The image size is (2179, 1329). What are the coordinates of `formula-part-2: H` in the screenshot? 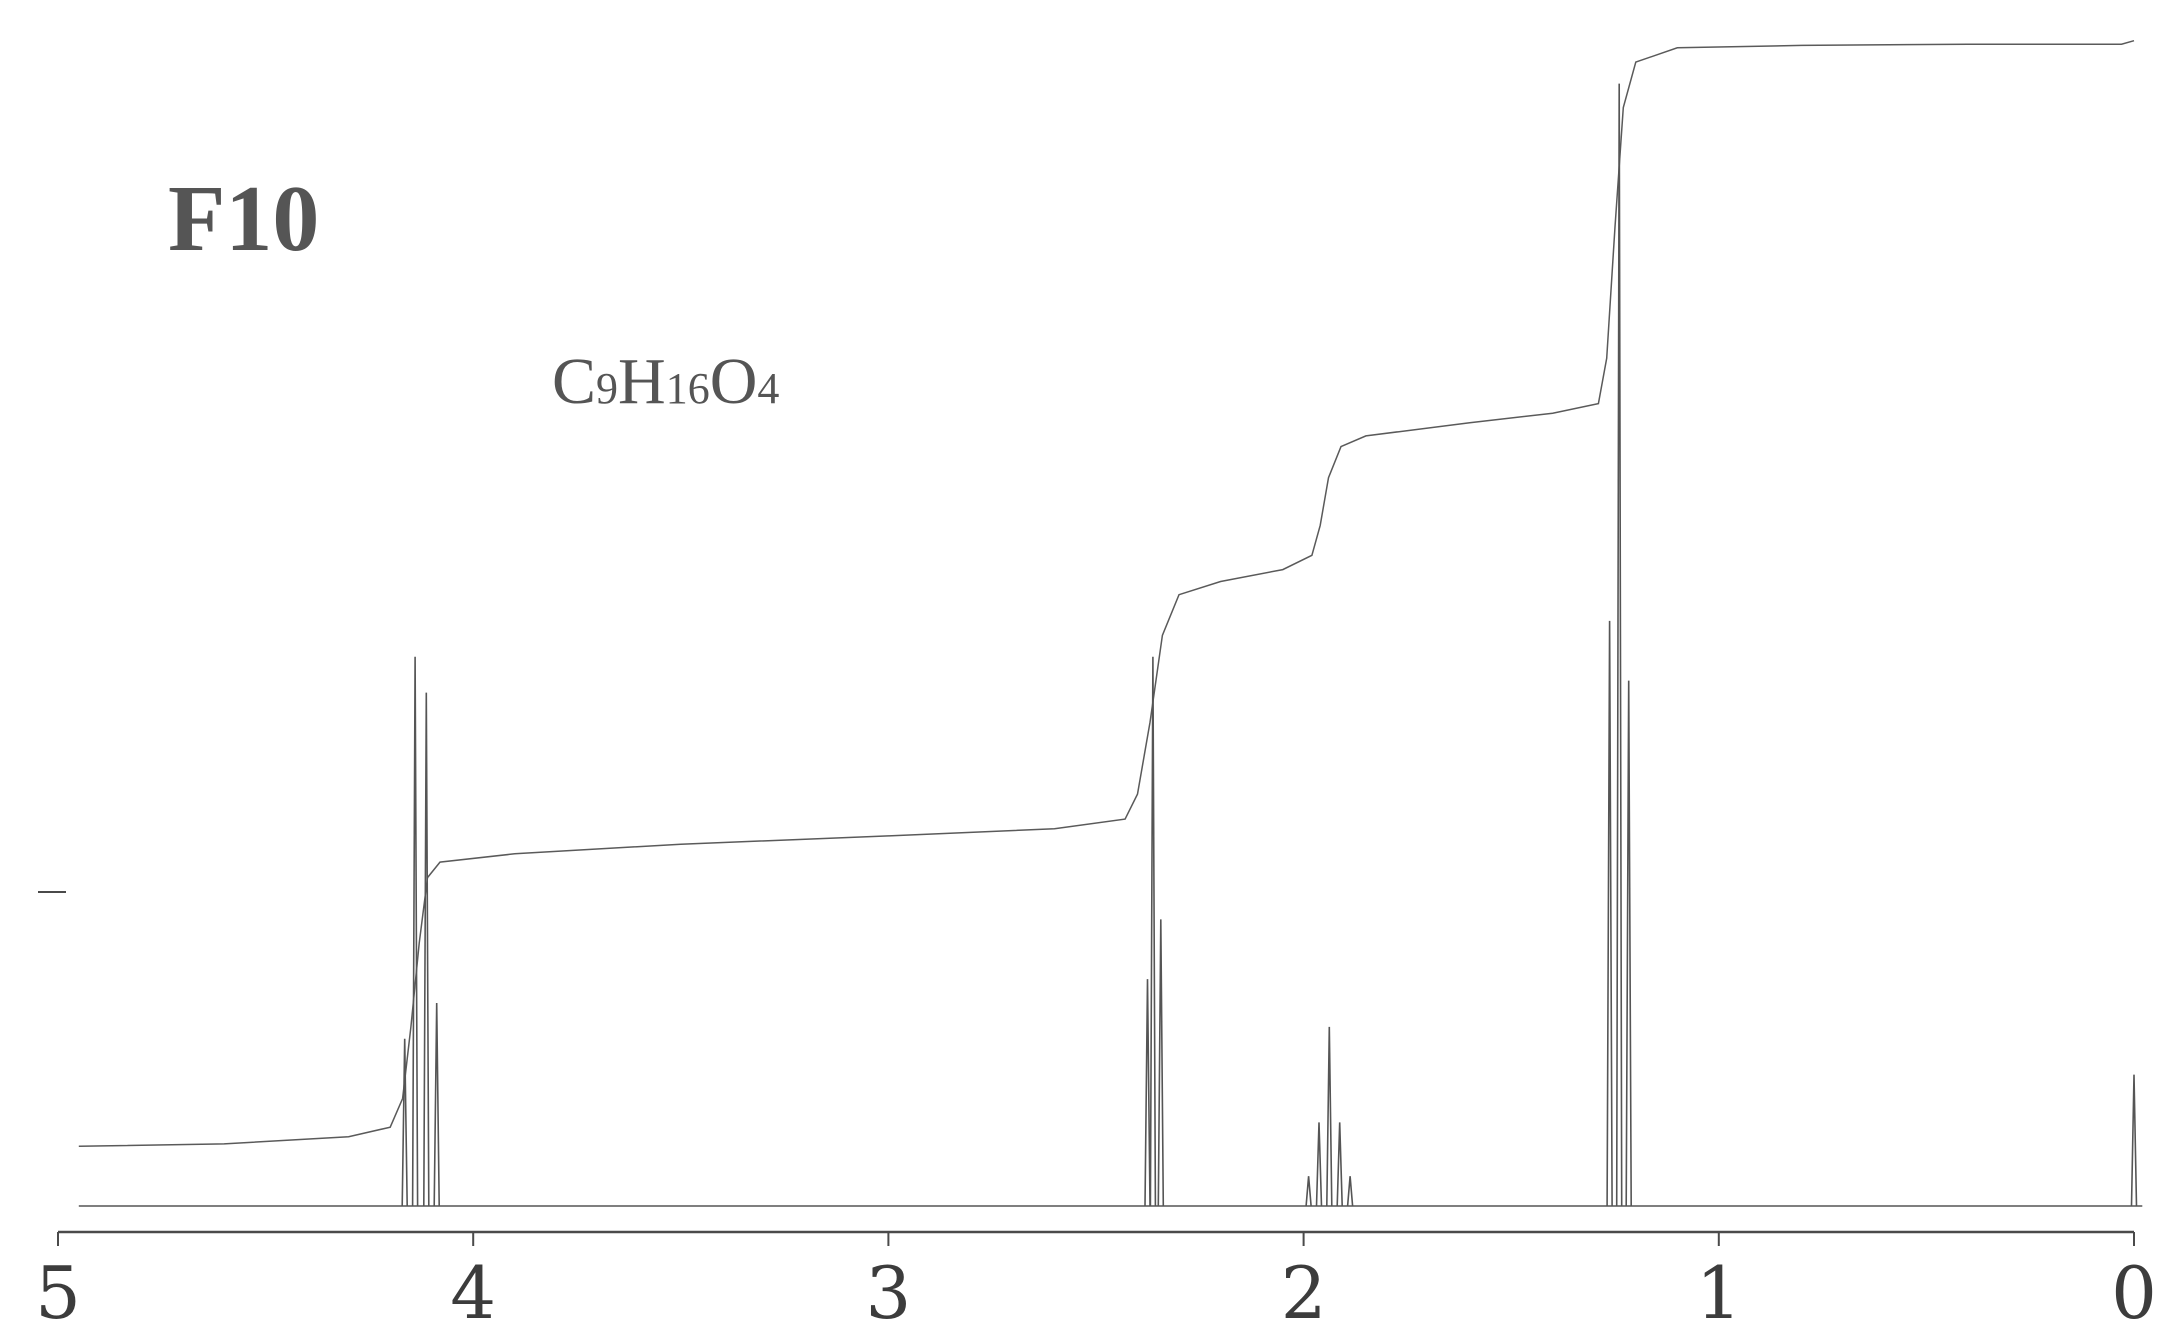 It's located at (642, 381).